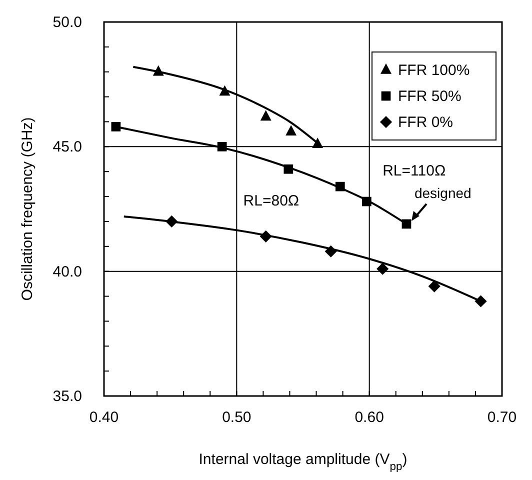  I want to click on annotation: RL=80Ω, so click(271, 201).